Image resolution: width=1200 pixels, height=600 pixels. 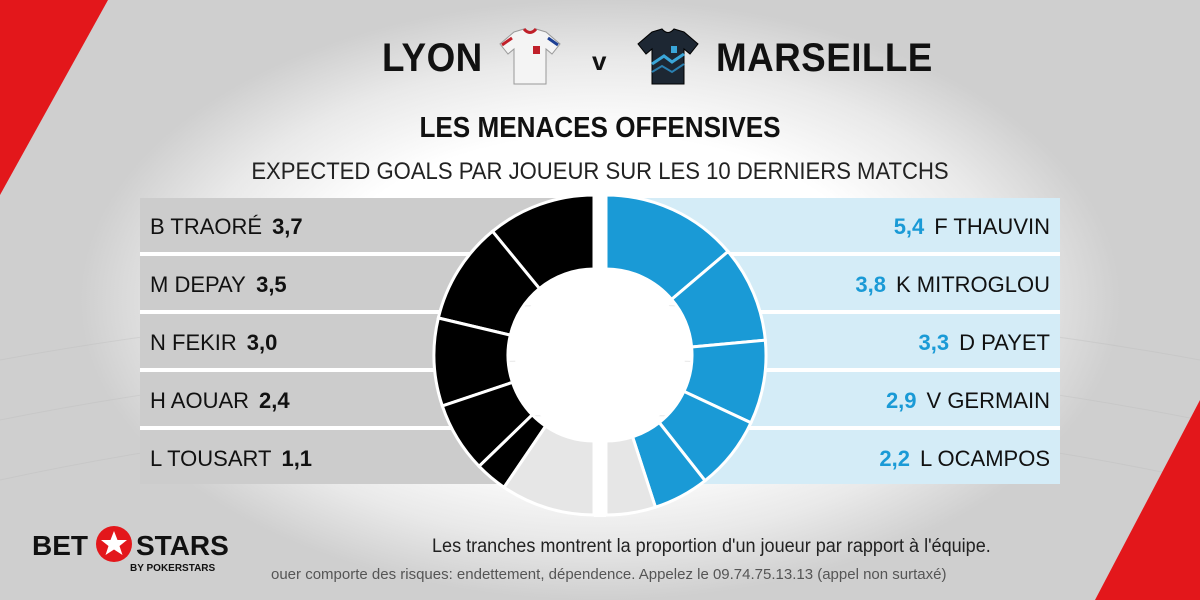 I want to click on home-player-name: M DEPAY, so click(x=198, y=284).